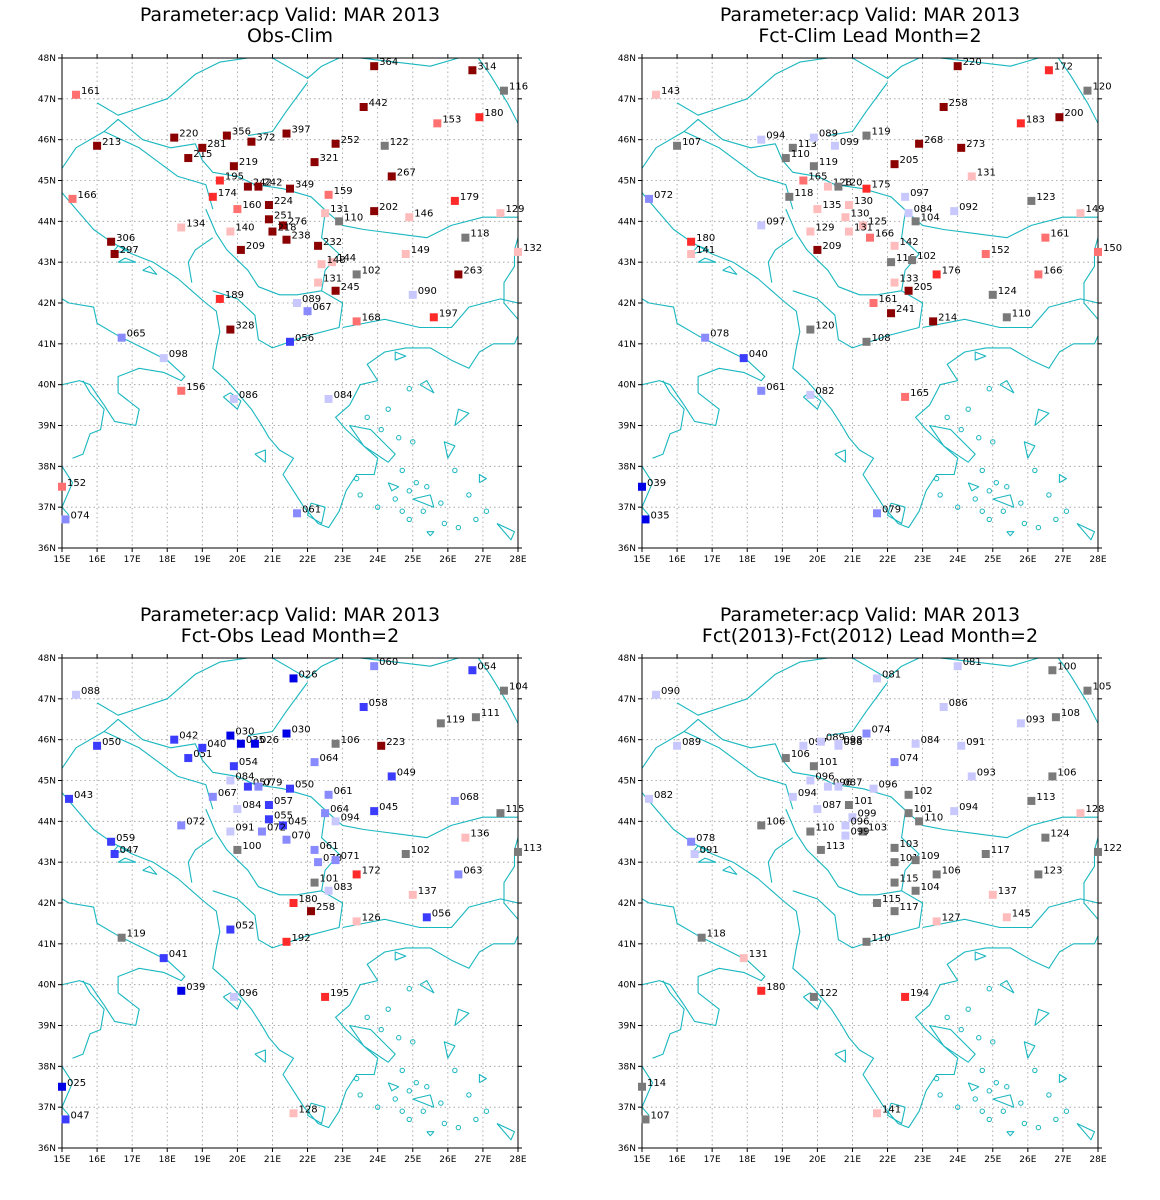 The height and width of the screenshot is (1200, 1160). I want to click on station-value-label: 238, so click(300, 236).